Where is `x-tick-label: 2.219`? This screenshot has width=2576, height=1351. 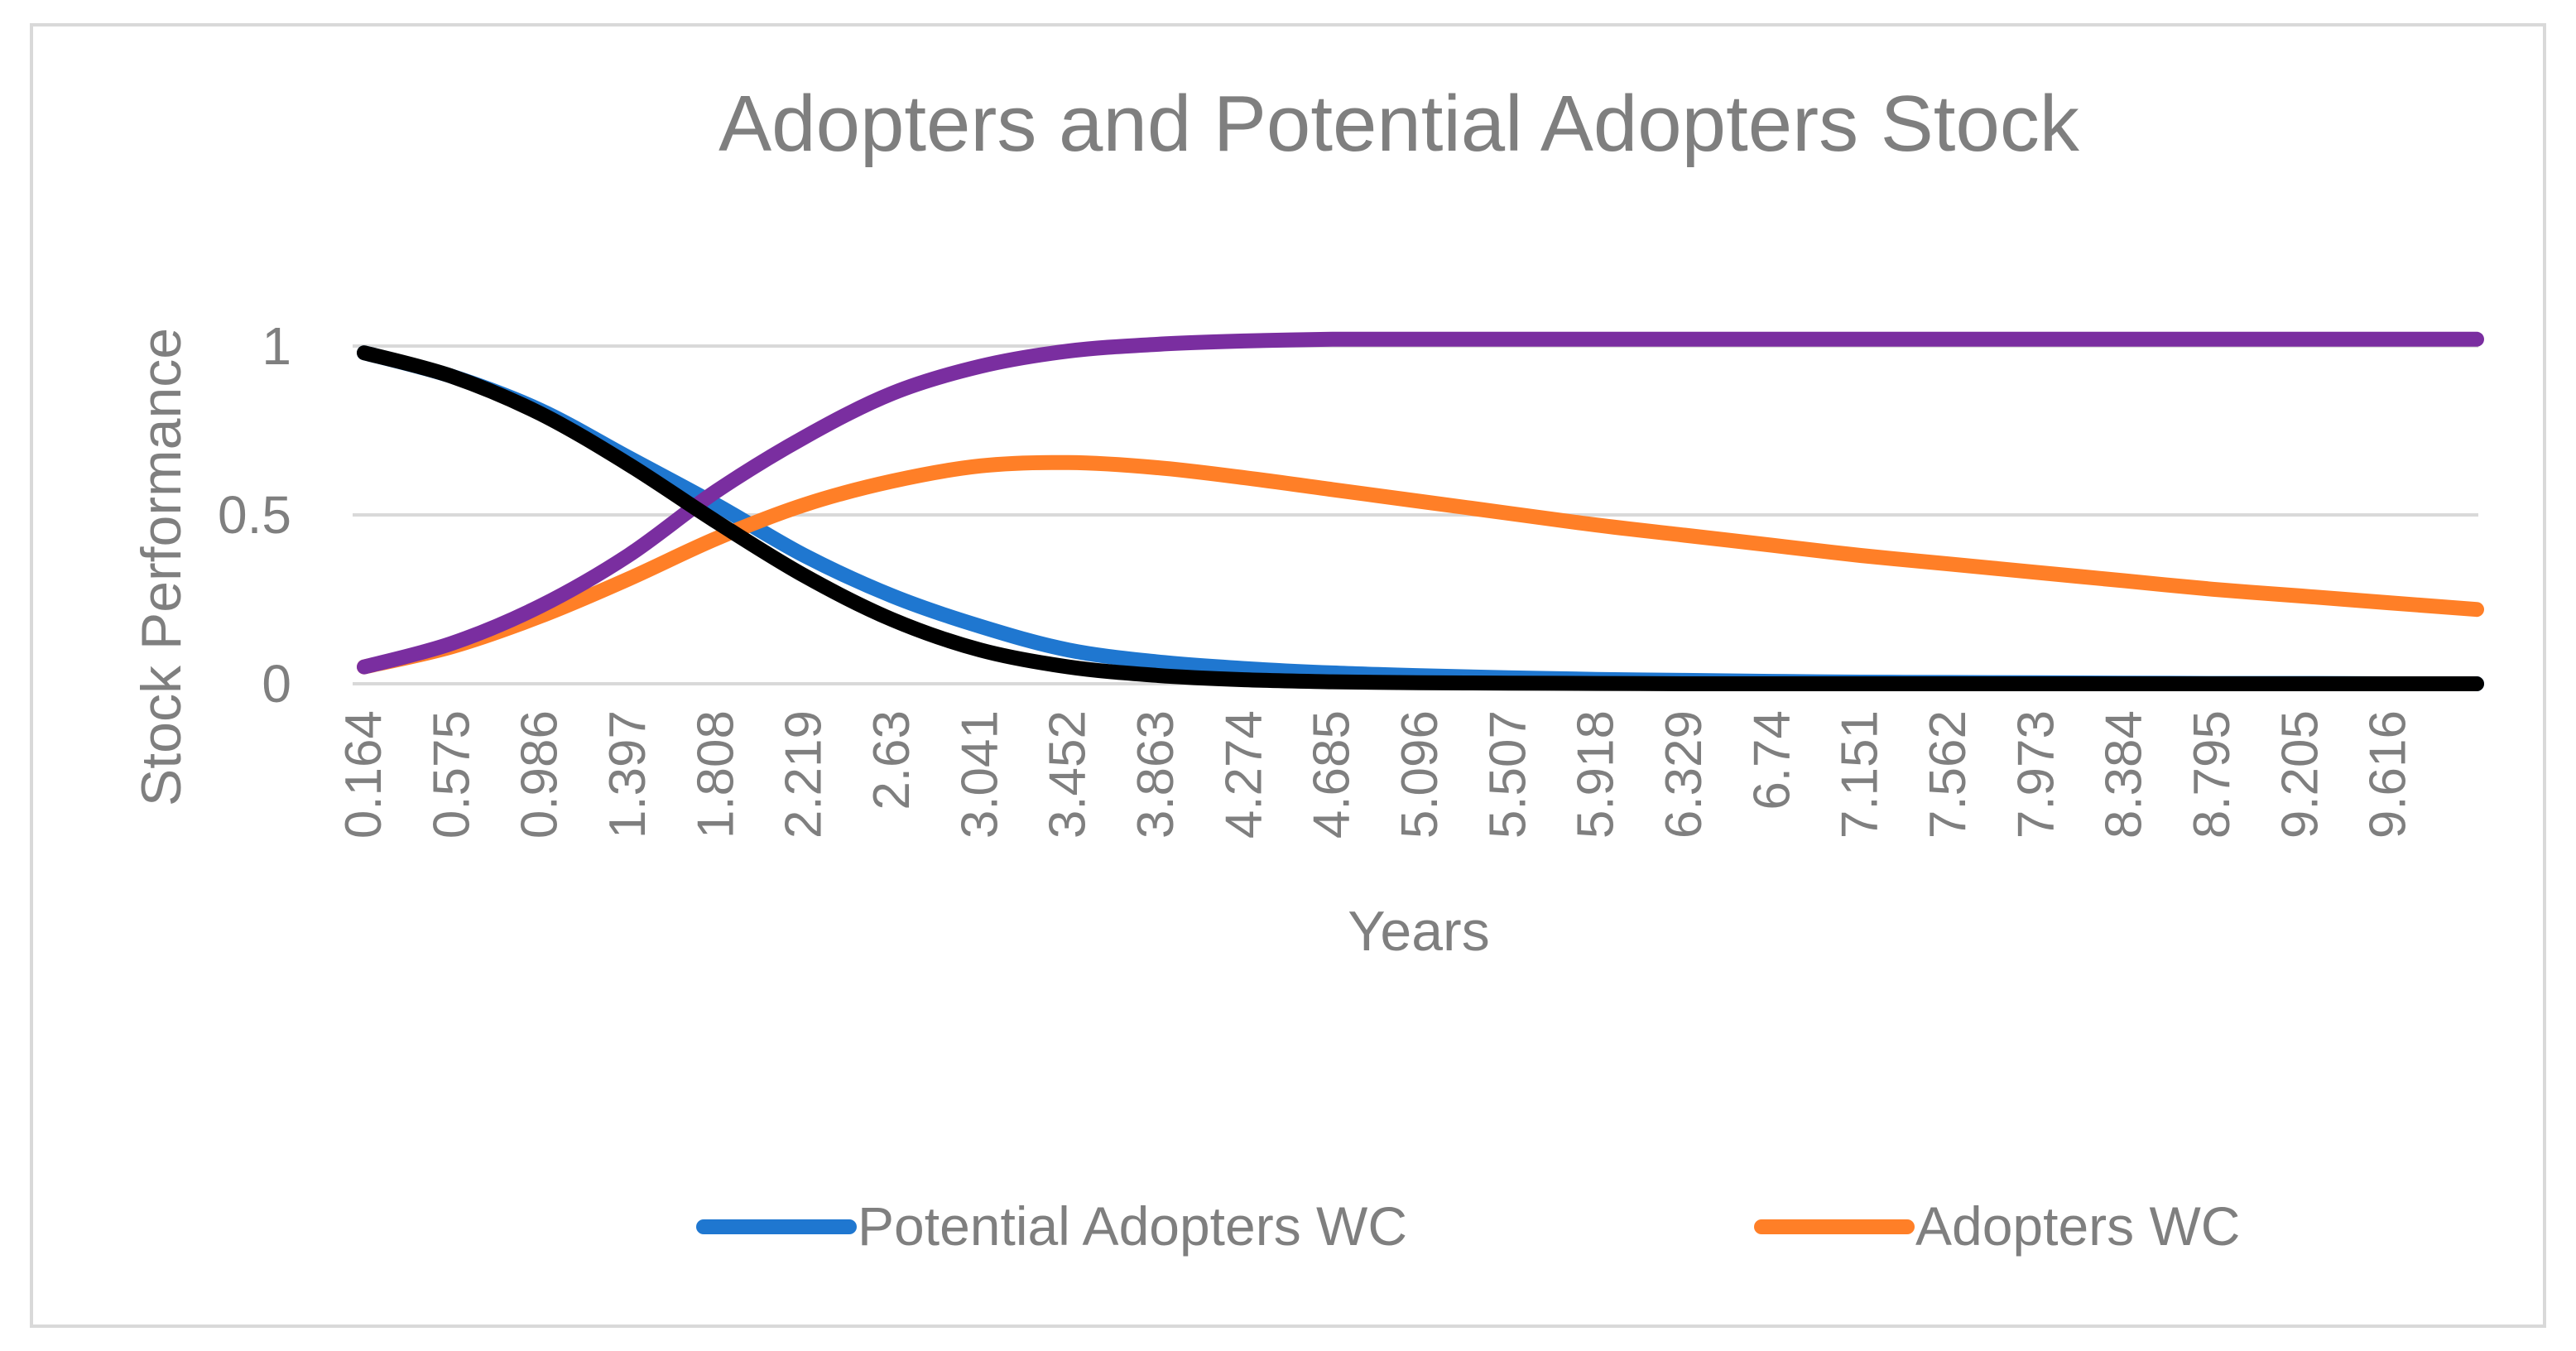 x-tick-label: 2.219 is located at coordinates (804, 774).